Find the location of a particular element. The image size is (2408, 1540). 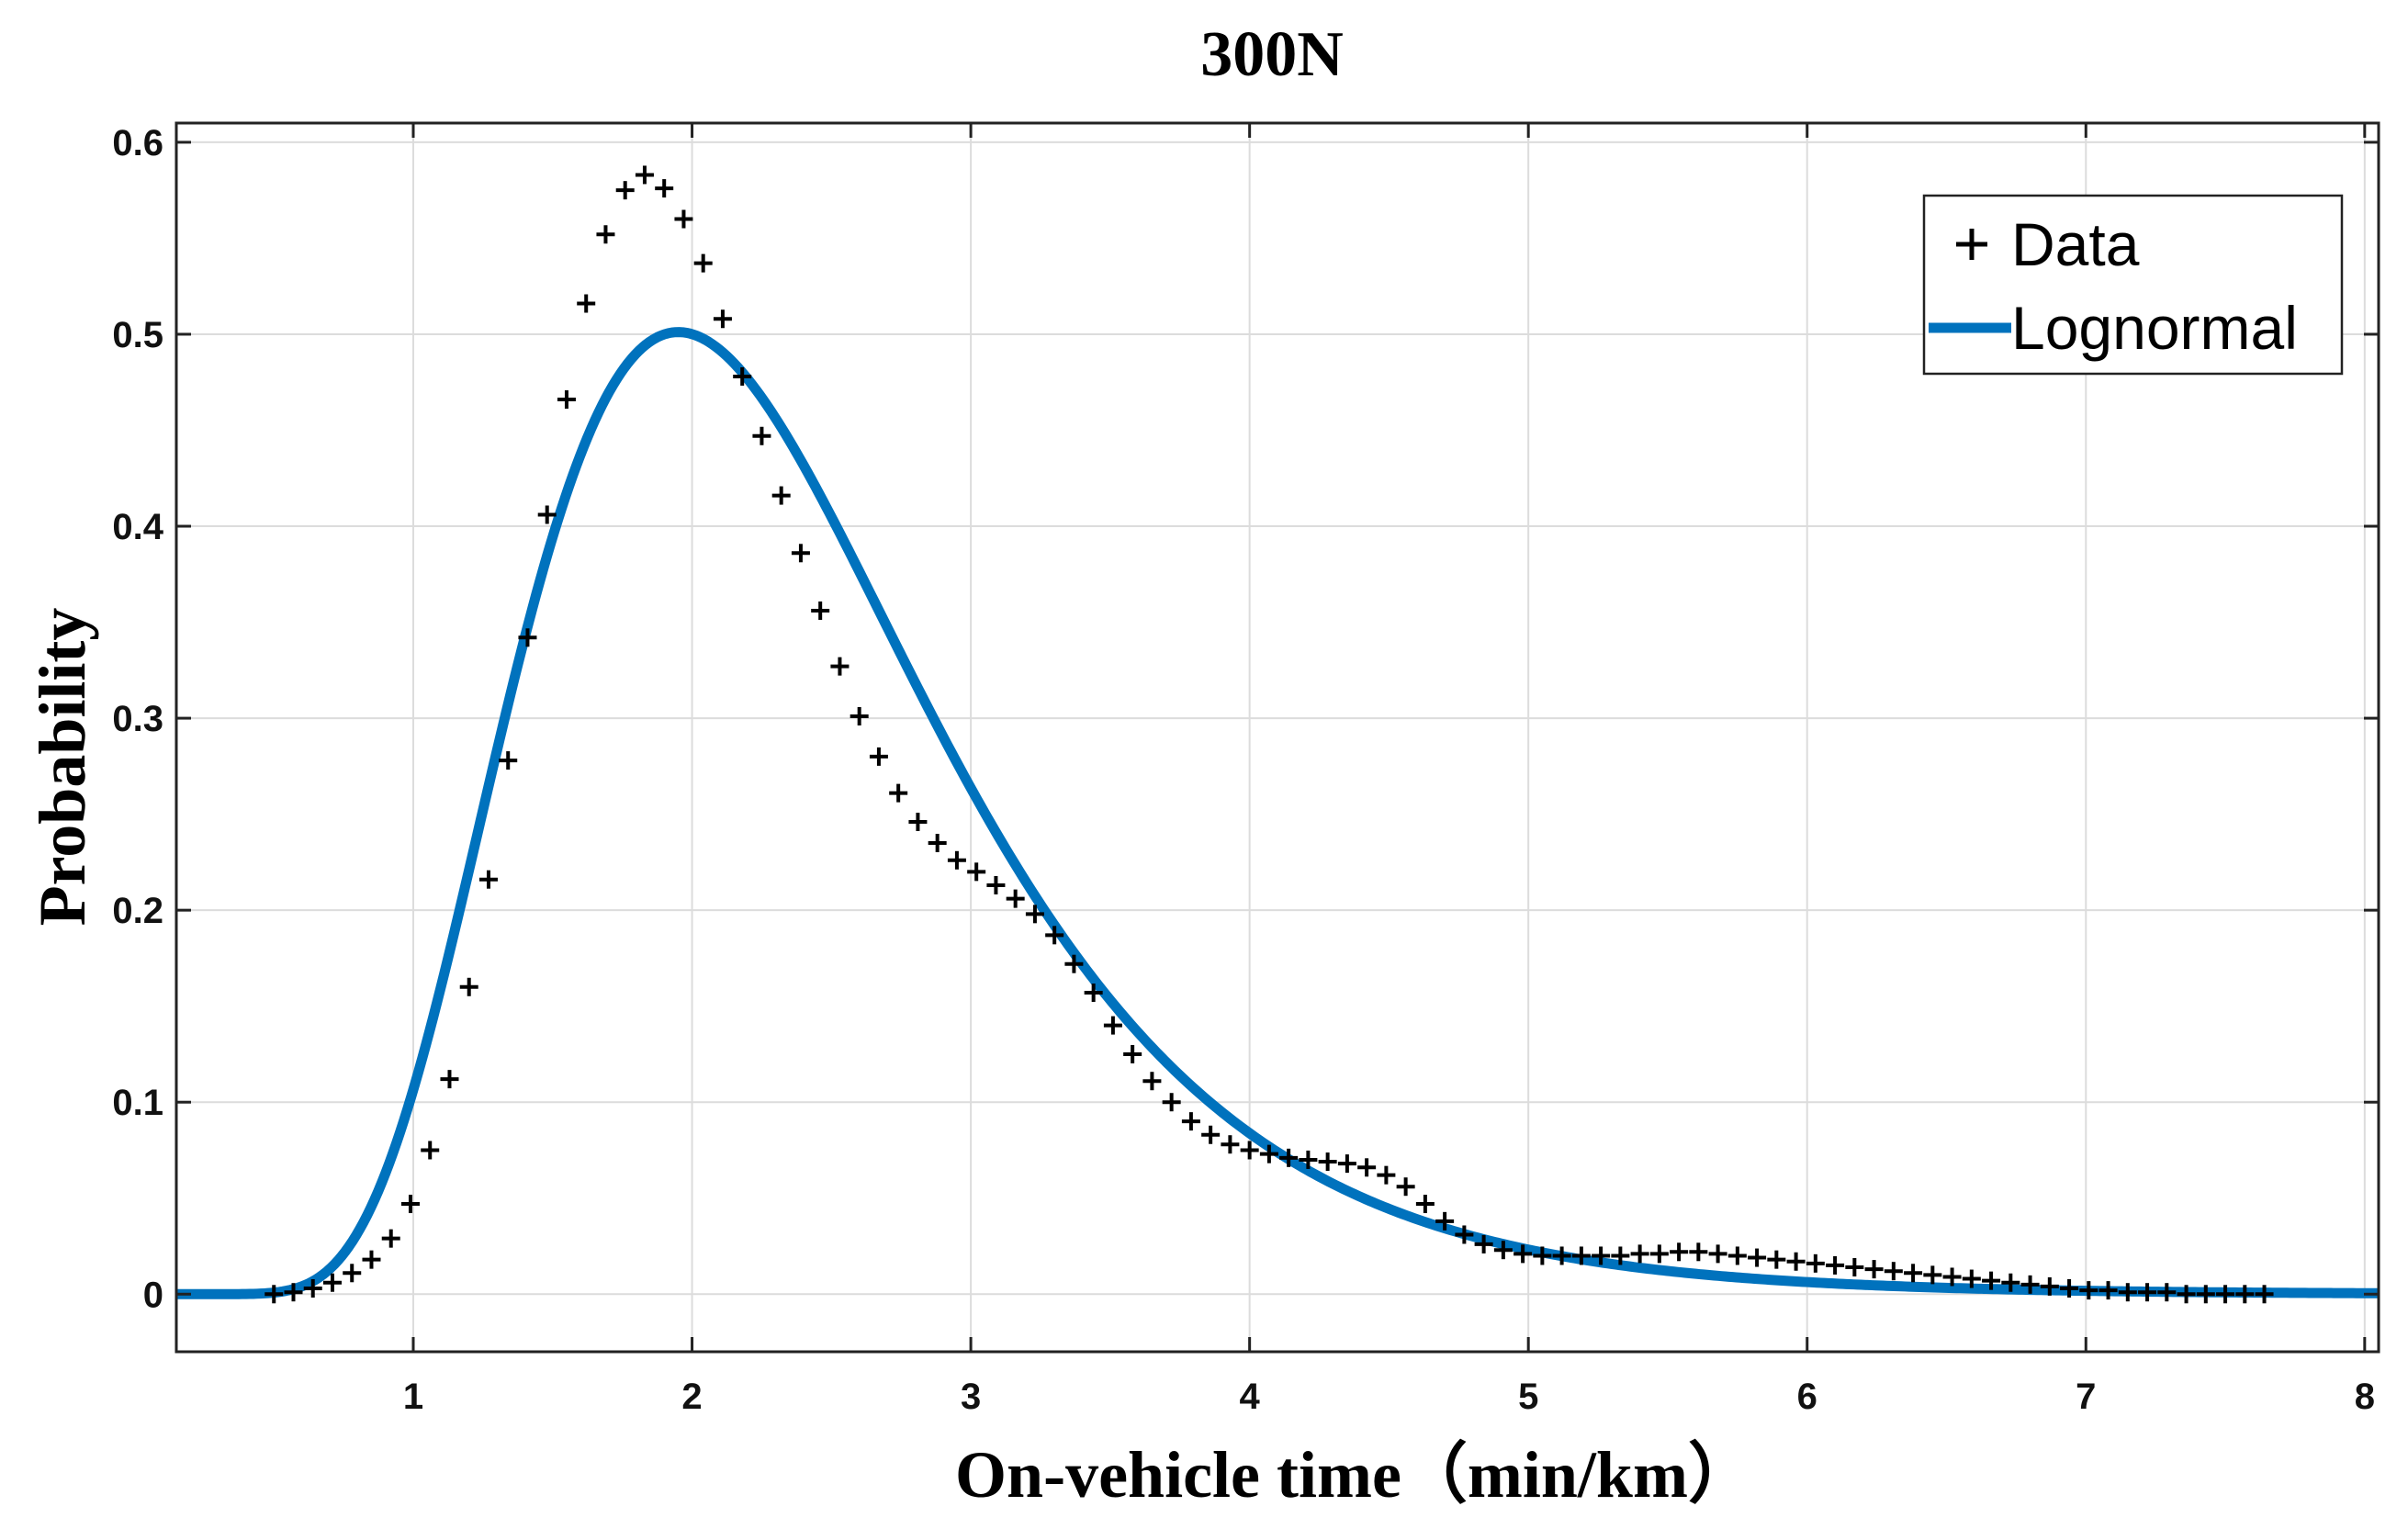

legend-box is located at coordinates (2133, 285).